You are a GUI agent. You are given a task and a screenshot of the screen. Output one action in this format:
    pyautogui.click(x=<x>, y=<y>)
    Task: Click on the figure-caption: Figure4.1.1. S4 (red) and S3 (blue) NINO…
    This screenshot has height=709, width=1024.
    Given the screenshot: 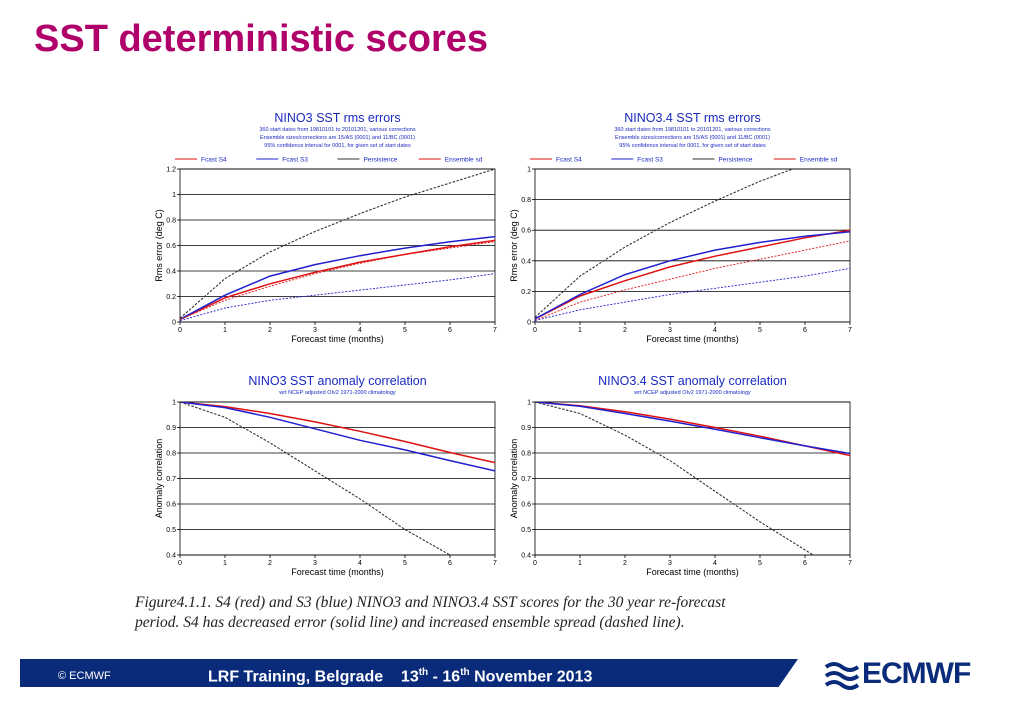 What is the action you would take?
    pyautogui.click(x=515, y=613)
    